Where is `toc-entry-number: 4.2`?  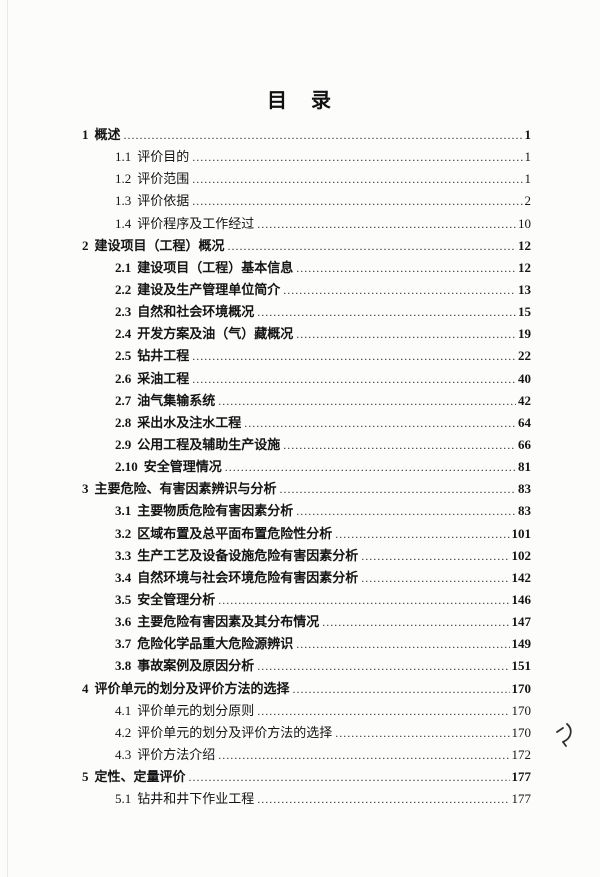
toc-entry-number: 4.2 is located at coordinates (123, 732).